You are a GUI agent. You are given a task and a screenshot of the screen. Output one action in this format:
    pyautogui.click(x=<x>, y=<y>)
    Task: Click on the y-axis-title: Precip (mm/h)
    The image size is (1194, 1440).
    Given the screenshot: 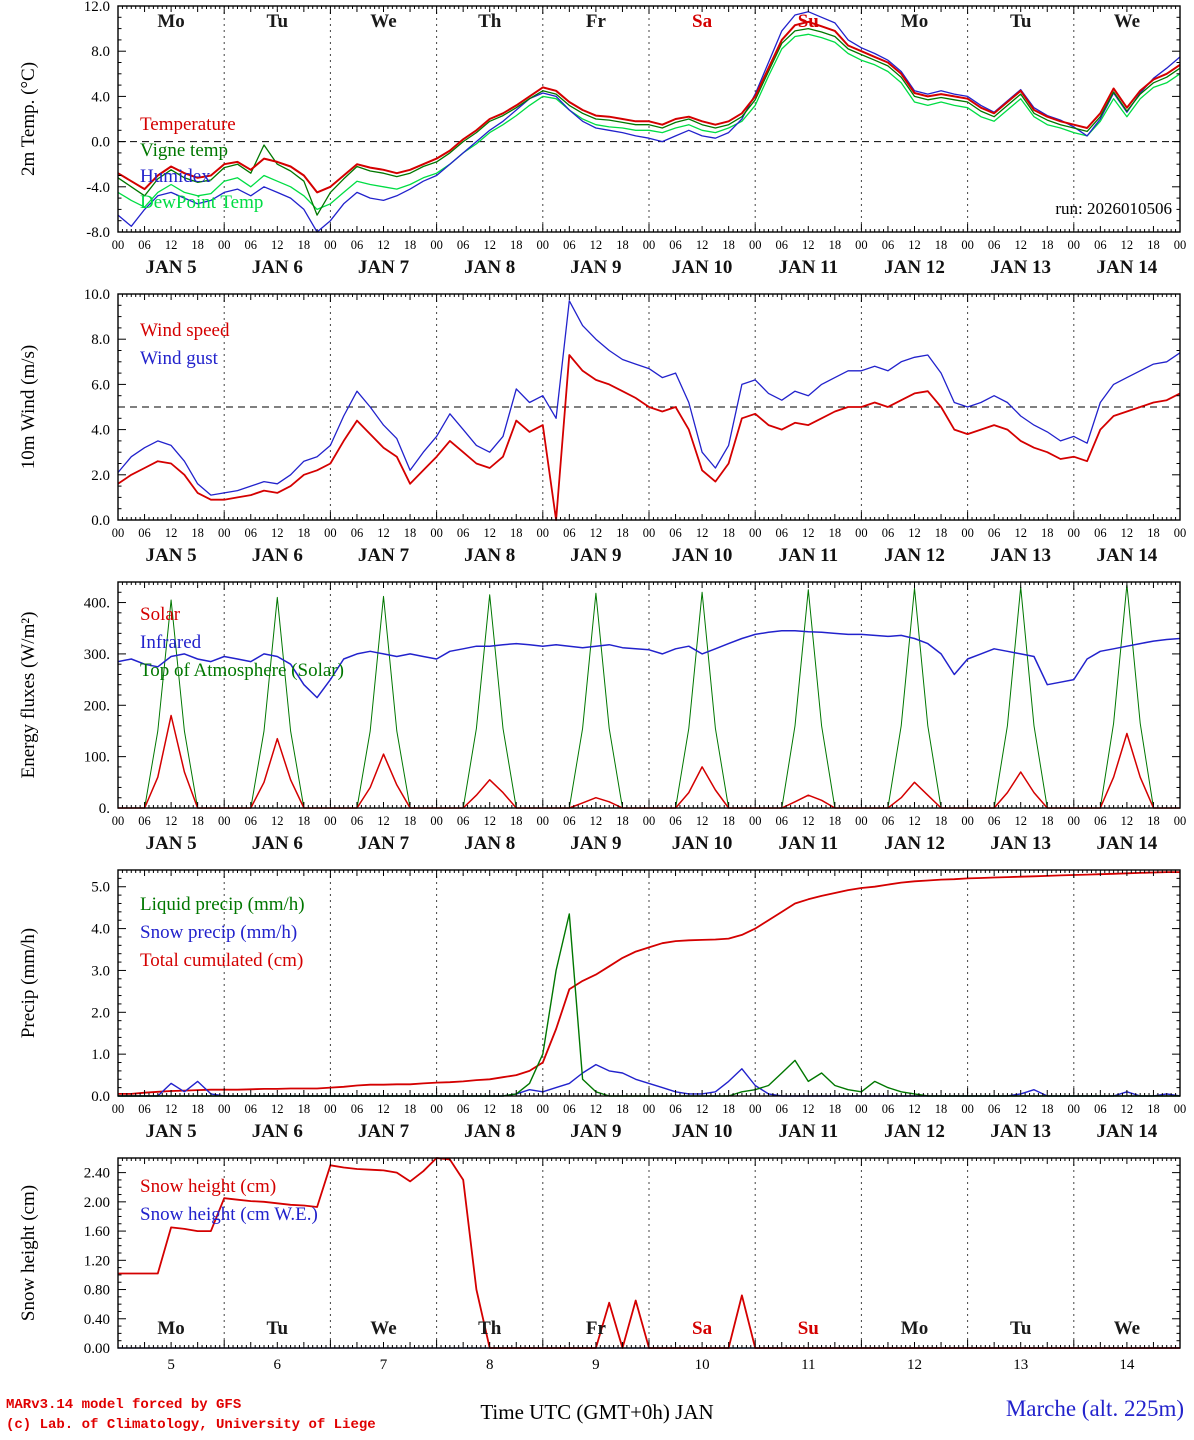 What is the action you would take?
    pyautogui.click(x=28, y=983)
    